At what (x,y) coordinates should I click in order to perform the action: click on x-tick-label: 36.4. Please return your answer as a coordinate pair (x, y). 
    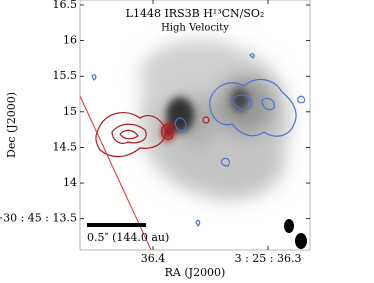
    Looking at the image, I should click on (153, 258).